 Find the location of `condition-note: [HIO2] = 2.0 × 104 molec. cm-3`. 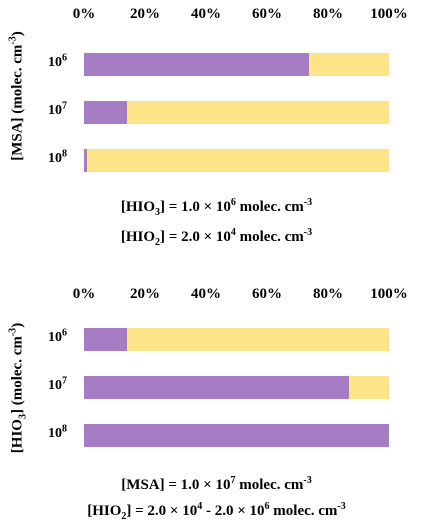

condition-note: [HIO2] = 2.0 × 104 molec. cm-3 is located at coordinates (216, 237).